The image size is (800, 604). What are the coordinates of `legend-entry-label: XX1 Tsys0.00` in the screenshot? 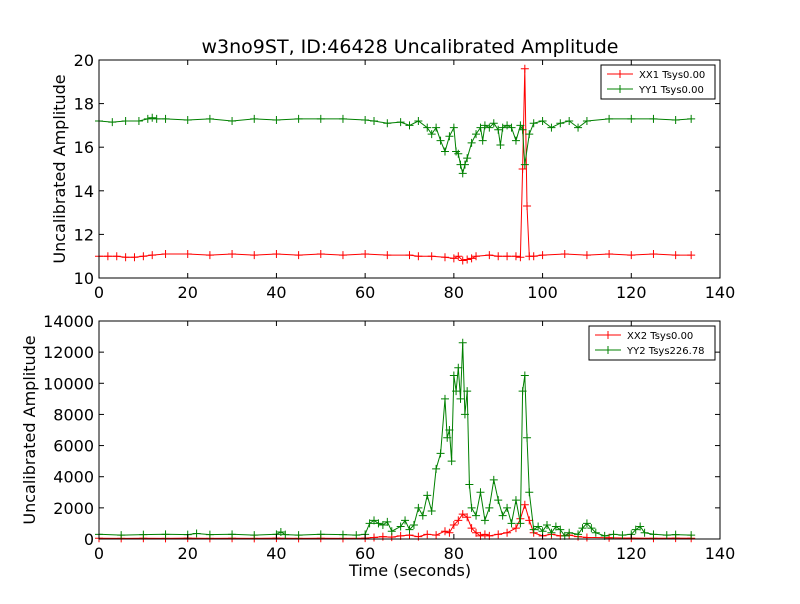 It's located at (672, 75).